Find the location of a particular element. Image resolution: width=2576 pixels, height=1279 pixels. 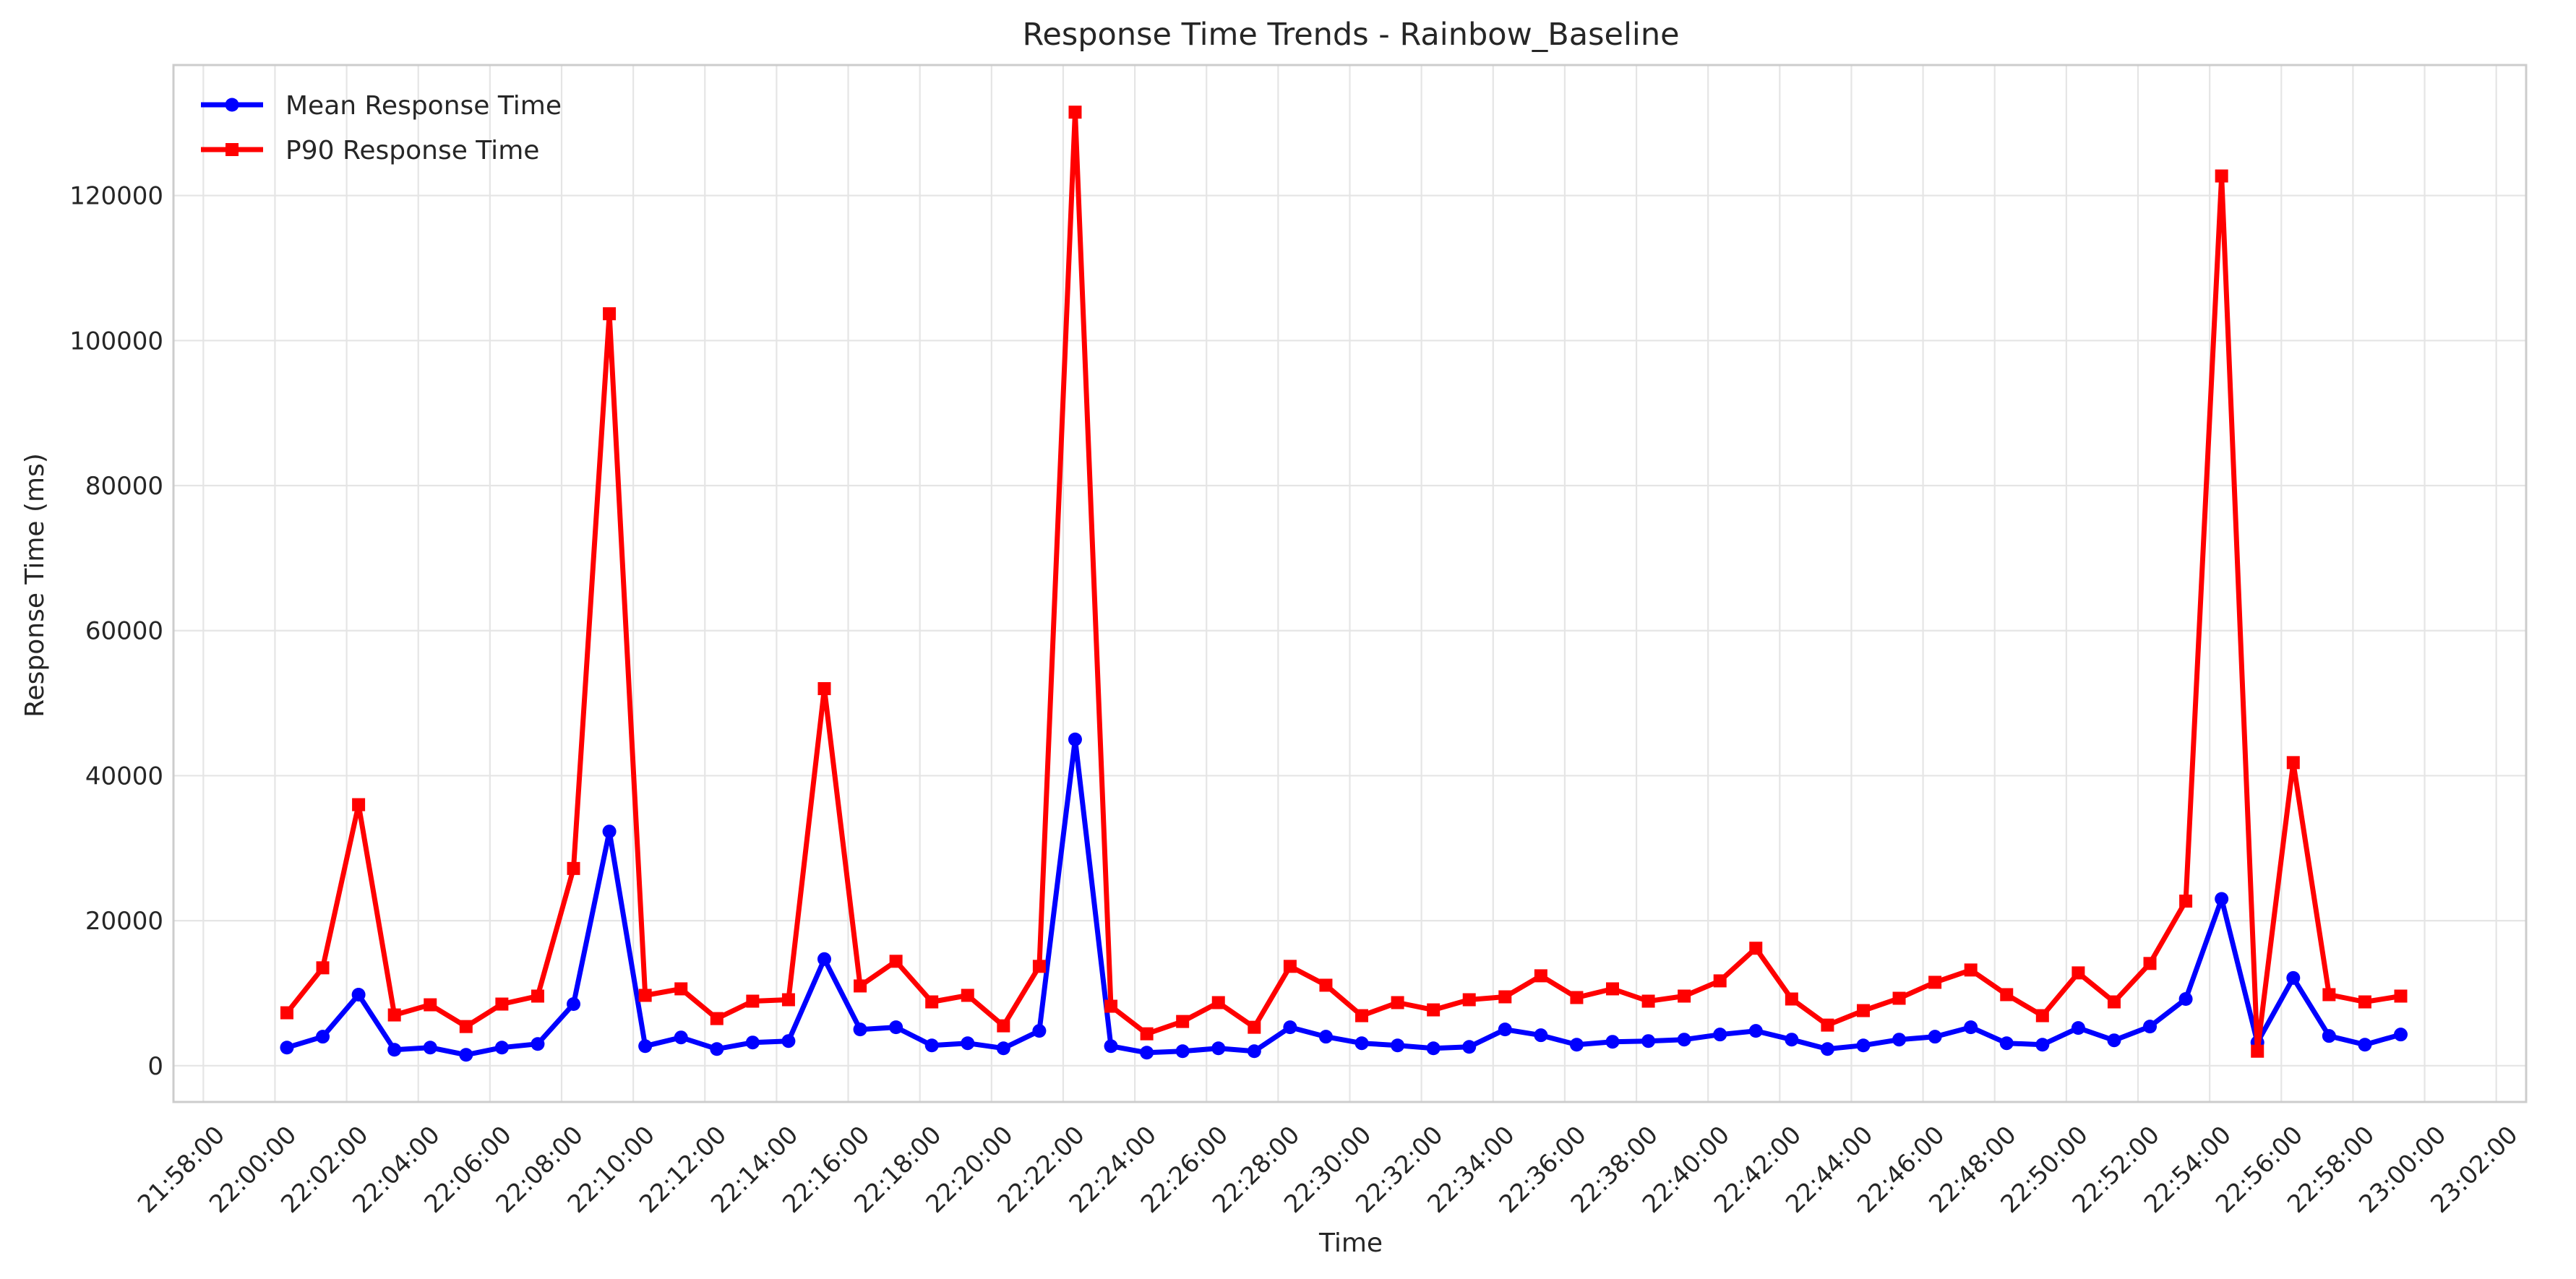

y-tick-label: 100000 is located at coordinates (116, 341).